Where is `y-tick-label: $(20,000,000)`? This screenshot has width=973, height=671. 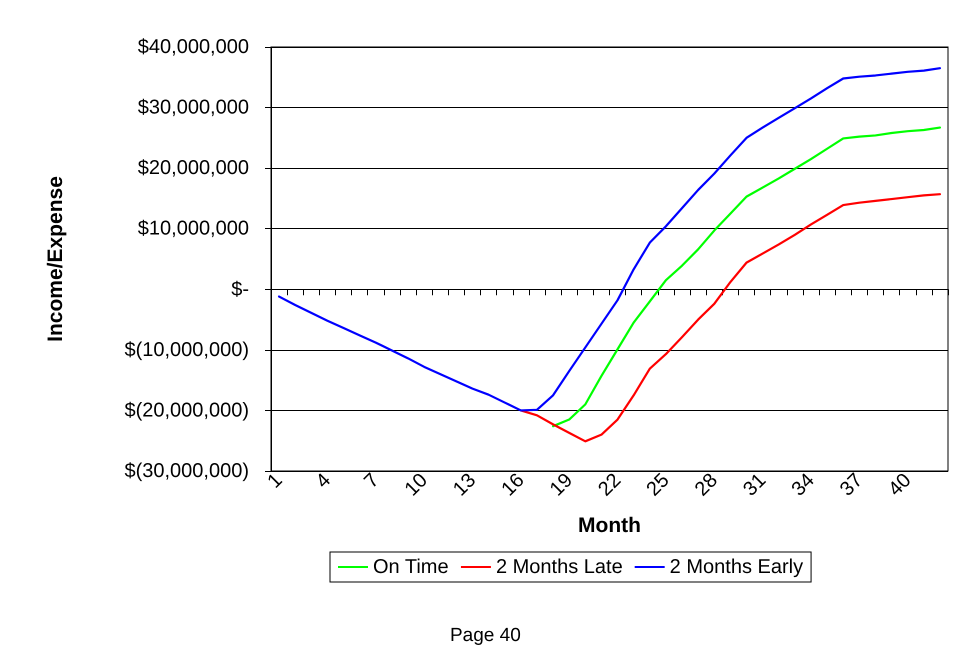
y-tick-label: $(20,000,000) is located at coordinates (186, 410).